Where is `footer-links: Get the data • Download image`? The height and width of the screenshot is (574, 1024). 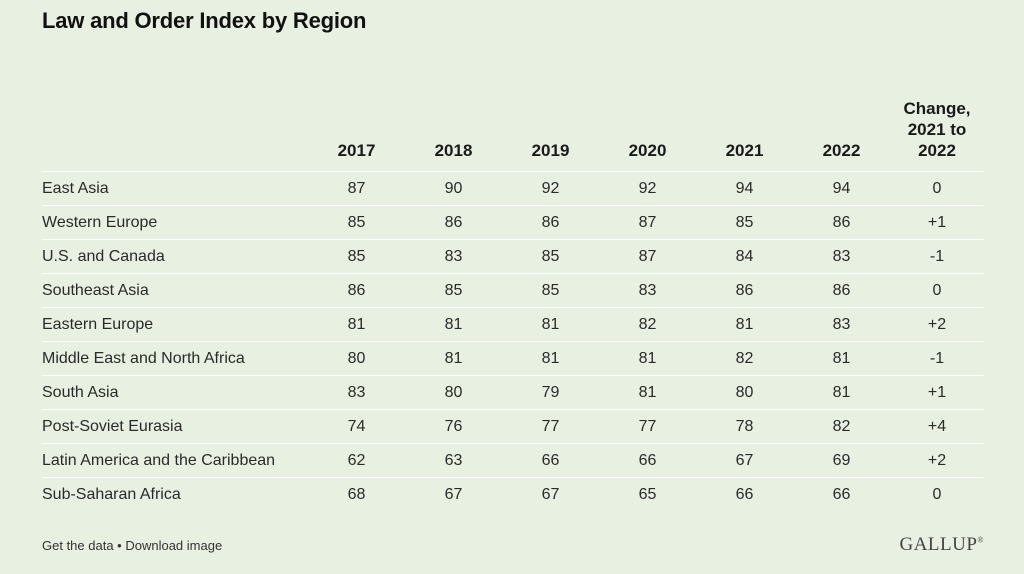 footer-links: Get the data • Download image is located at coordinates (132, 545).